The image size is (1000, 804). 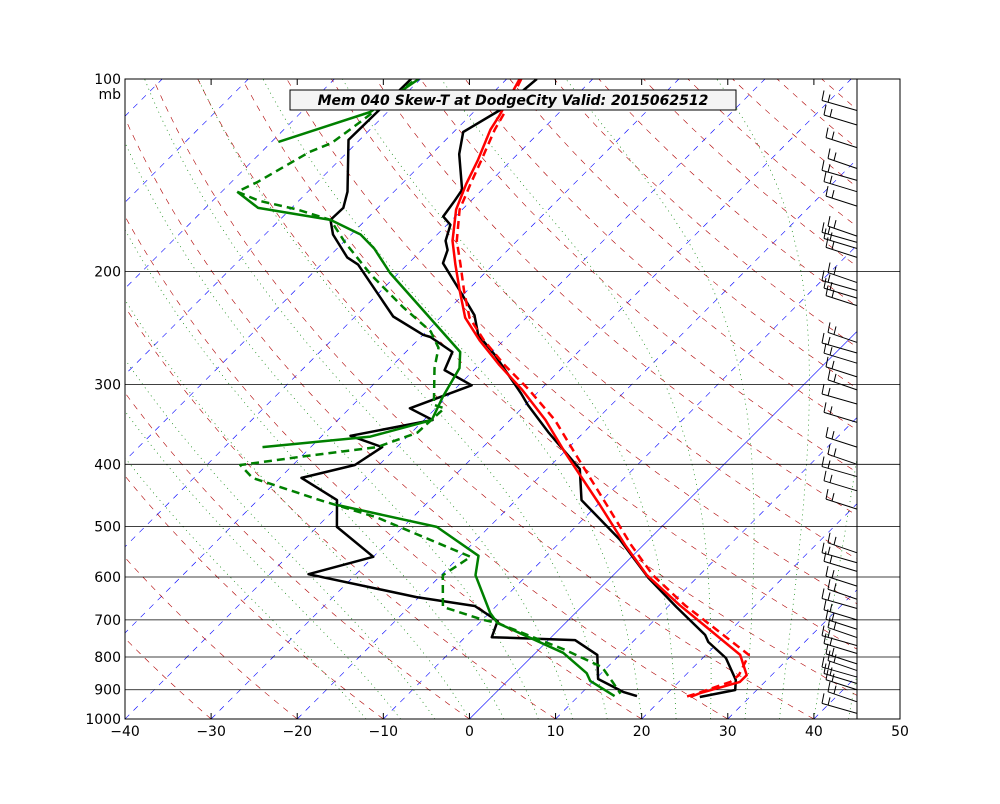 What do you see at coordinates (107, 385) in the screenshot?
I see `y-tick-label: 300` at bounding box center [107, 385].